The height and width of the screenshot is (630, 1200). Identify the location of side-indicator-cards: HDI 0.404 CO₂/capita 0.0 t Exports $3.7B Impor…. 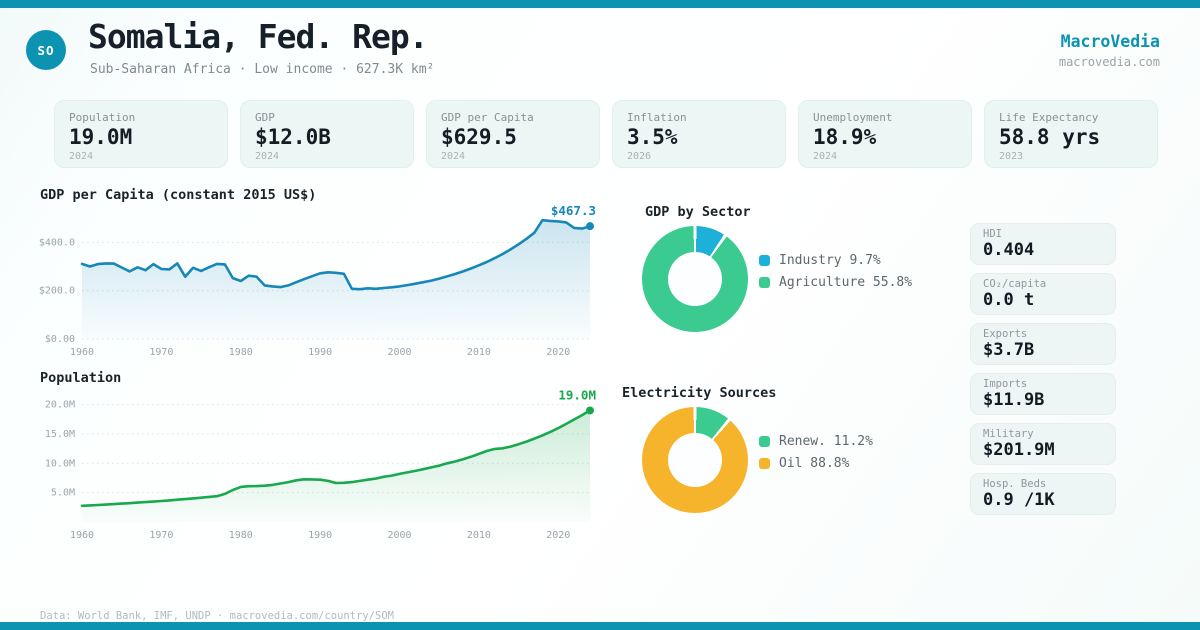
(1043, 373).